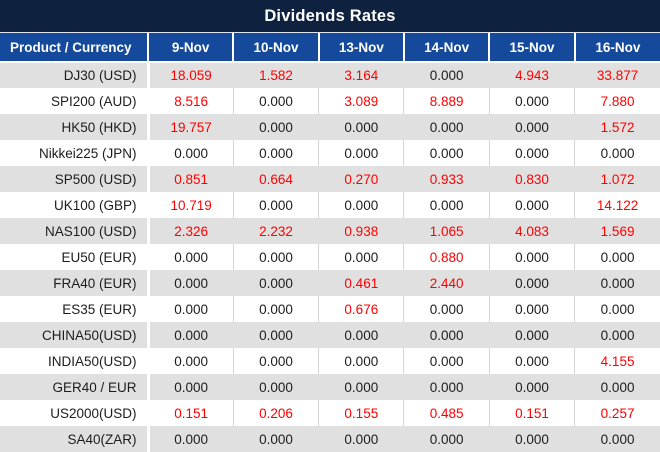  What do you see at coordinates (93, 413) in the screenshot?
I see `product-cell: US2000(USD)` at bounding box center [93, 413].